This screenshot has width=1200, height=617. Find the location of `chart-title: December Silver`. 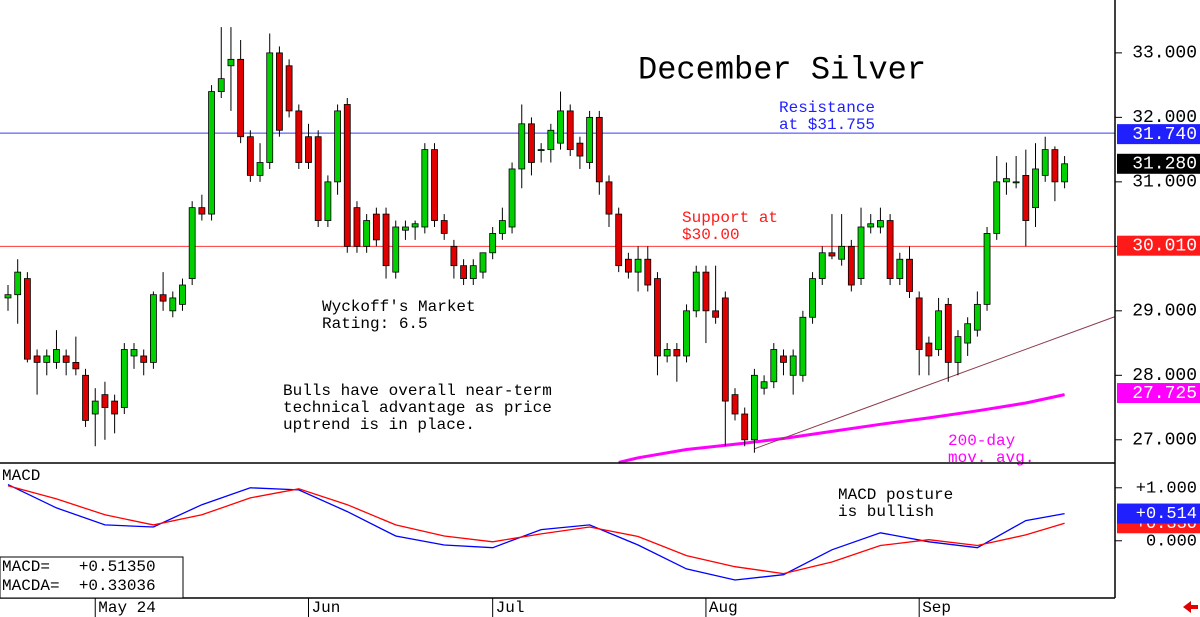

chart-title: December Silver is located at coordinates (782, 69).